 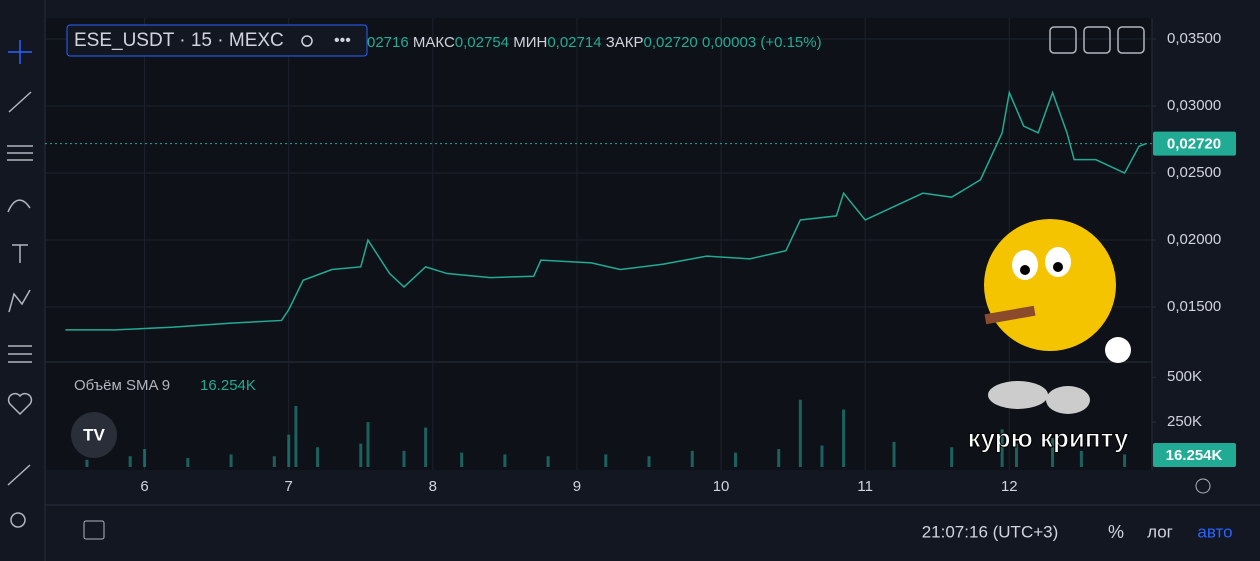 I want to click on tv-logo, so click(x=94, y=435).